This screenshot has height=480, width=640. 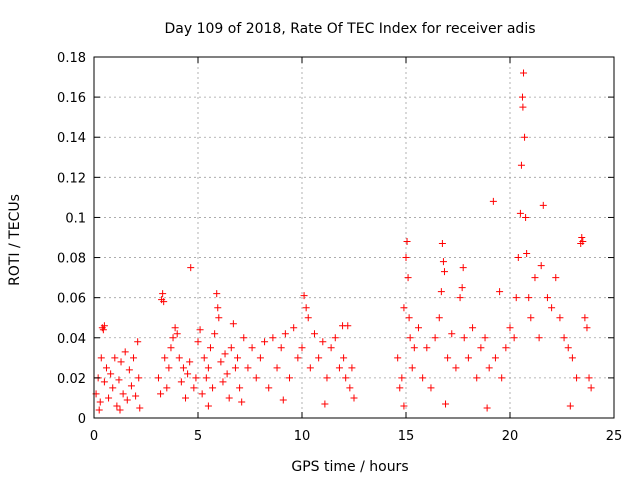 I want to click on y-tick-label: 0.18, so click(x=71, y=58).